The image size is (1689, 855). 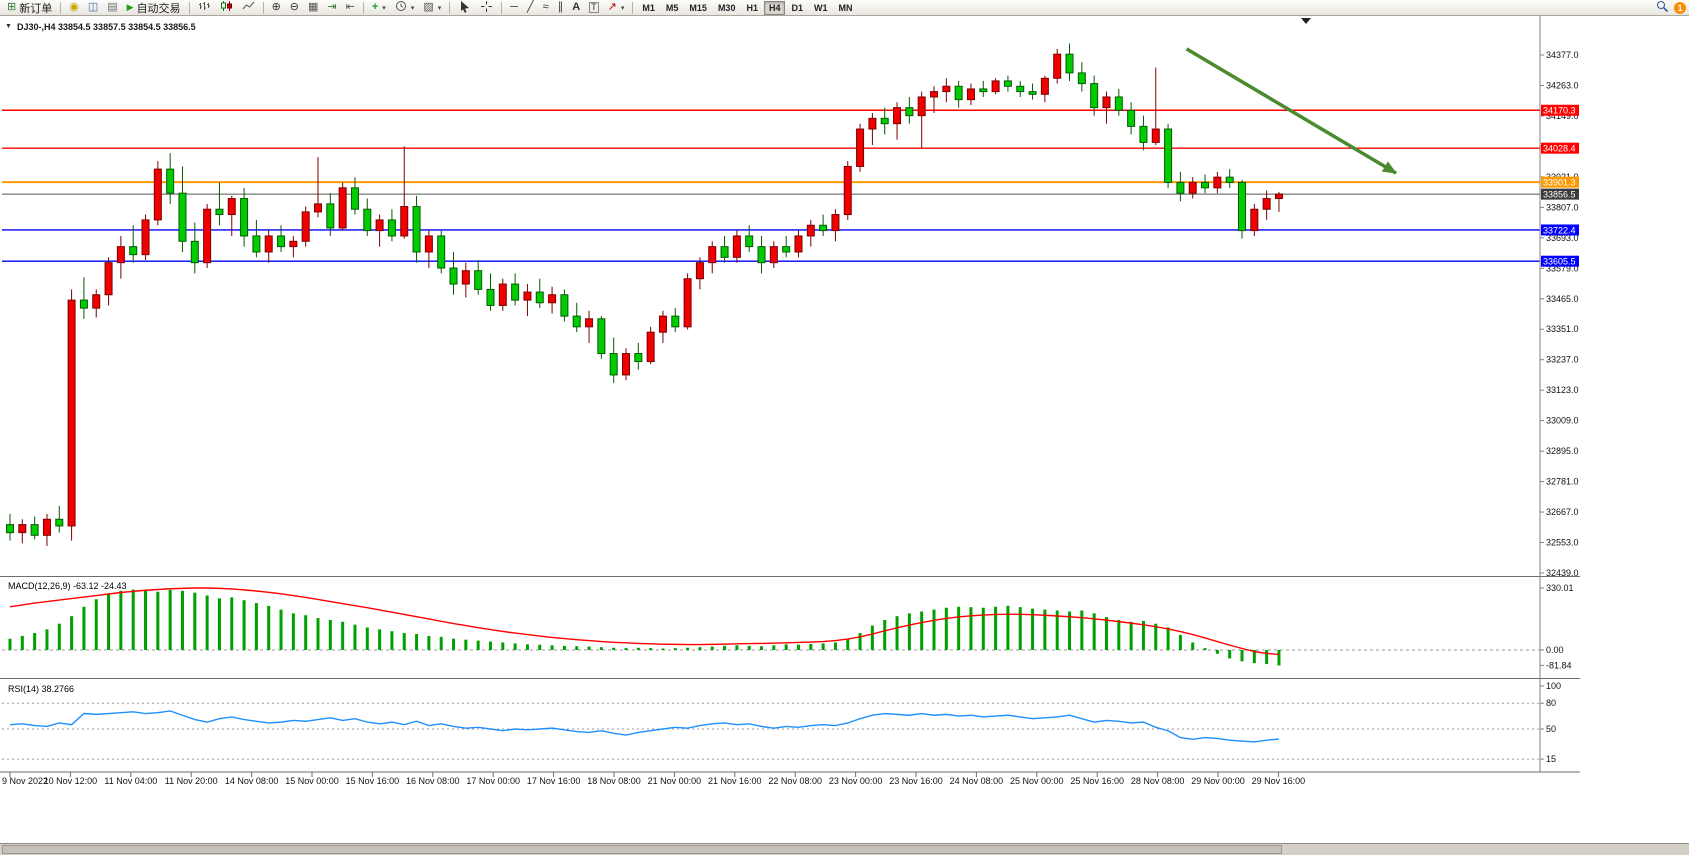 I want to click on crosshair-button, so click(x=486, y=7).